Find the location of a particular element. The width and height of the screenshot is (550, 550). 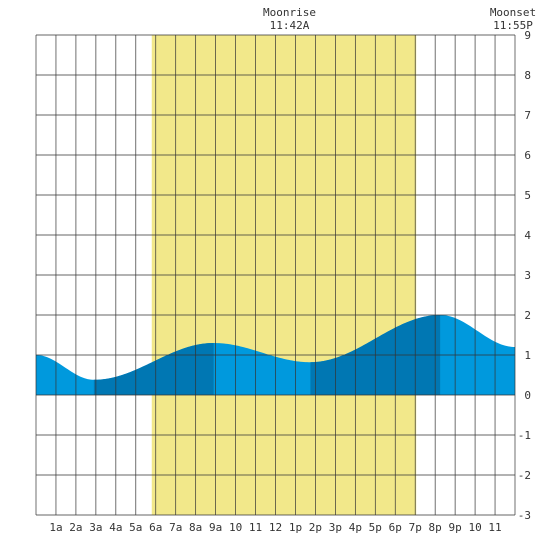

x-tick-label-8p: 8p is located at coordinates (435, 527).